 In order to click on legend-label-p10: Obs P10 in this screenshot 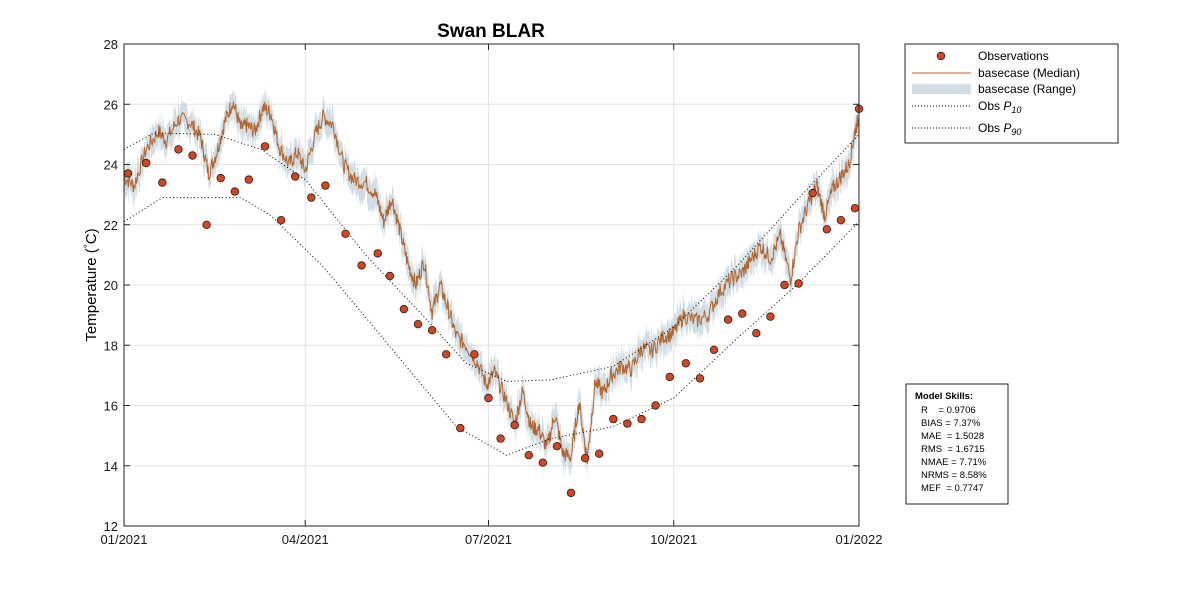, I will do `click(999, 107)`.